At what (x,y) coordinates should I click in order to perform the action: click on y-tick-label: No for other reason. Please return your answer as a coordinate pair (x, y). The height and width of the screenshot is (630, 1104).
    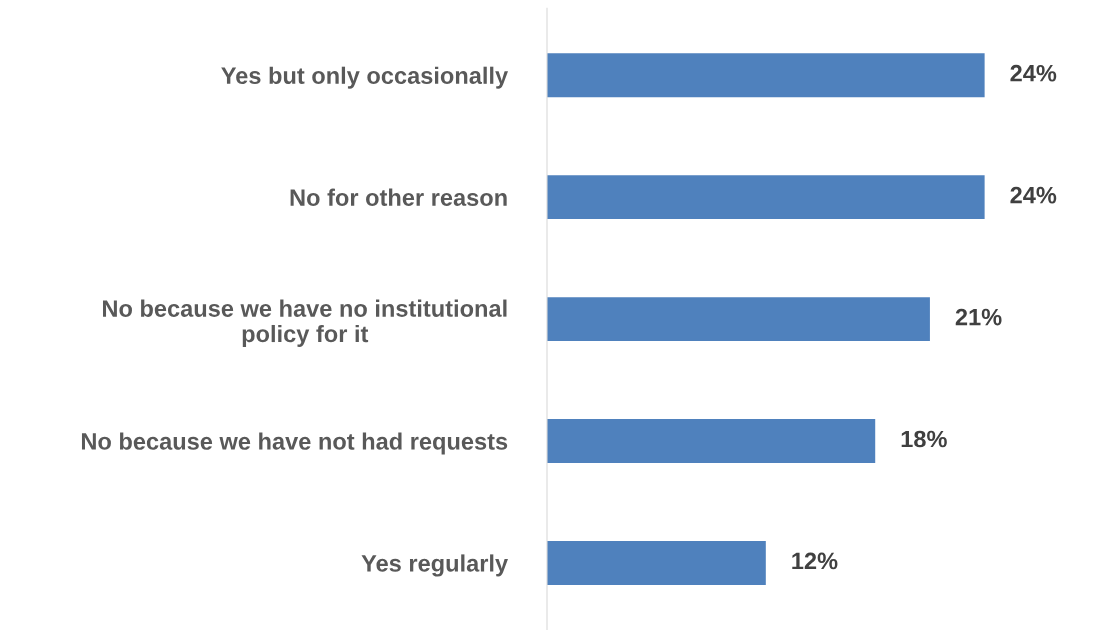
    Looking at the image, I should click on (398, 197).